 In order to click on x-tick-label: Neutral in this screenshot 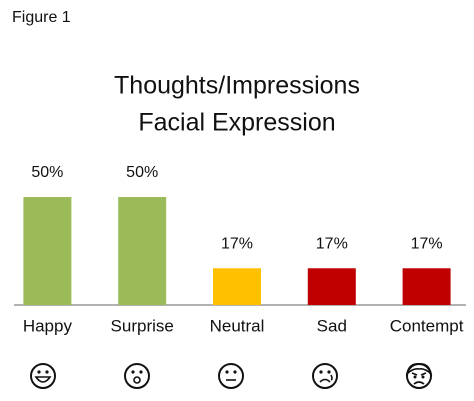, I will do `click(237, 325)`.